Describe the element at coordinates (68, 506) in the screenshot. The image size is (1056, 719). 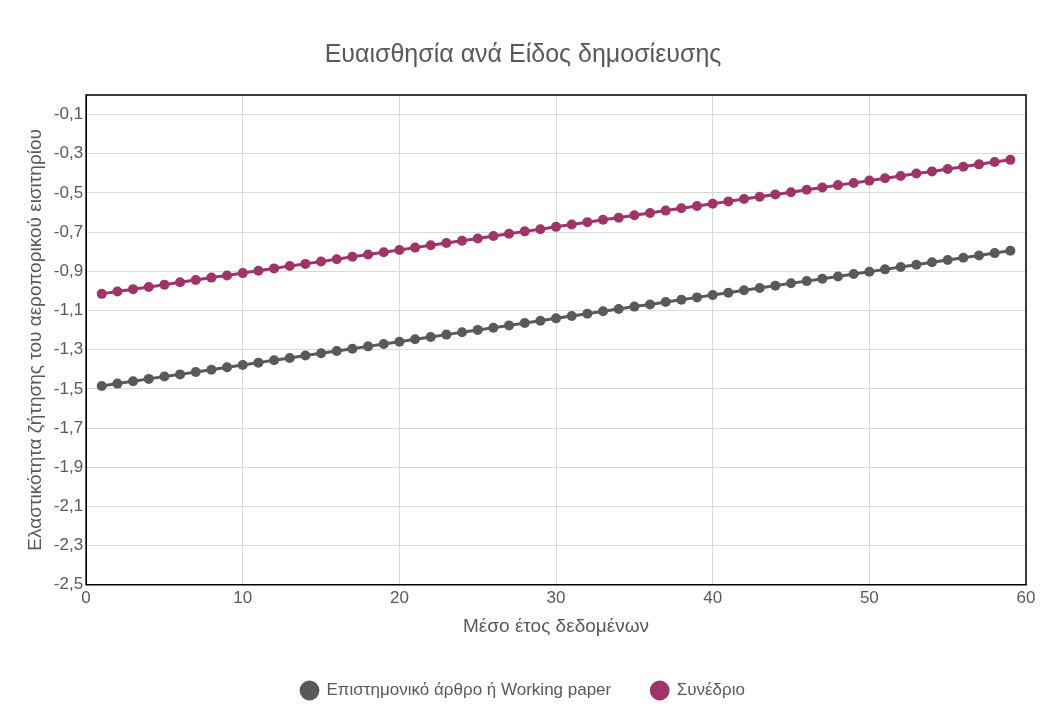
I see `y-tick-label: -2,1` at that location.